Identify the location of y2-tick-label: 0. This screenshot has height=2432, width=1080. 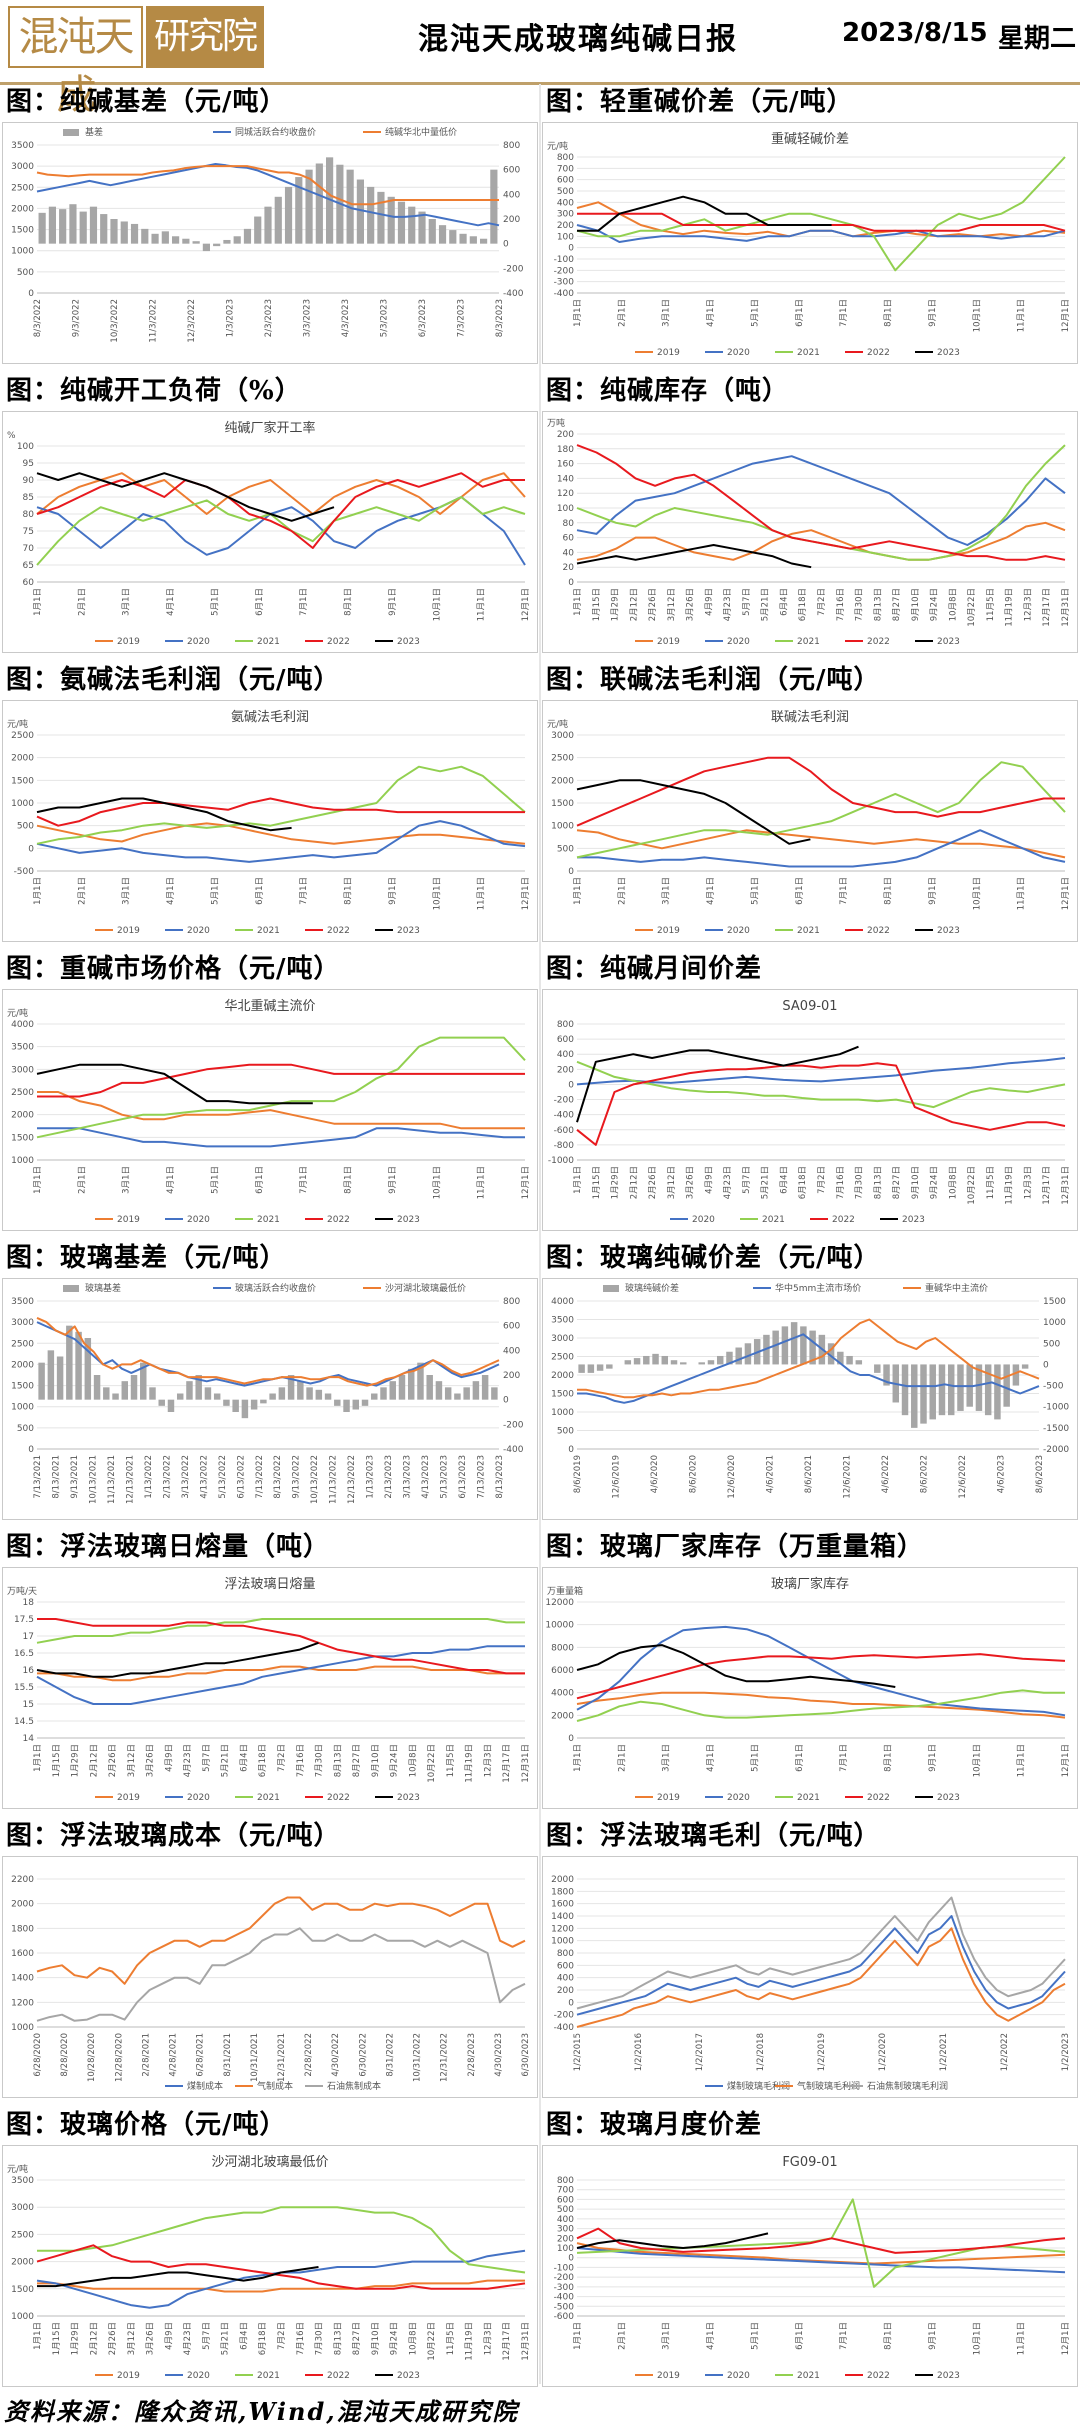
(1046, 1365).